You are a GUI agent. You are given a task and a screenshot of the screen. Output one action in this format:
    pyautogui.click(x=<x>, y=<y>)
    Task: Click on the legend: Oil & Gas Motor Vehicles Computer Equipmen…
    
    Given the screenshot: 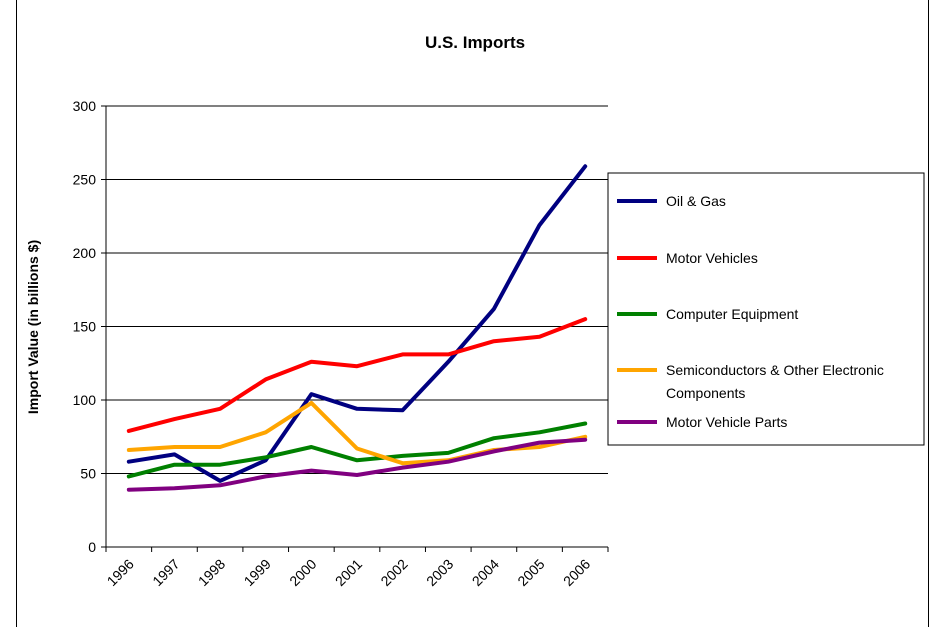 What is the action you would take?
    pyautogui.click(x=766, y=309)
    